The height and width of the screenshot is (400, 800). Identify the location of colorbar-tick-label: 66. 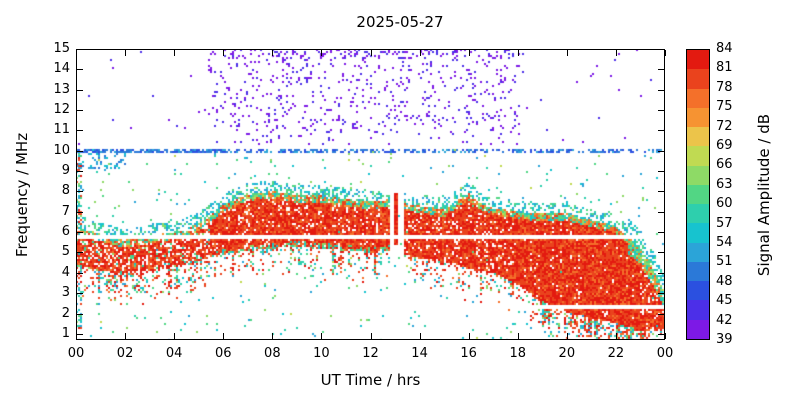
(724, 165).